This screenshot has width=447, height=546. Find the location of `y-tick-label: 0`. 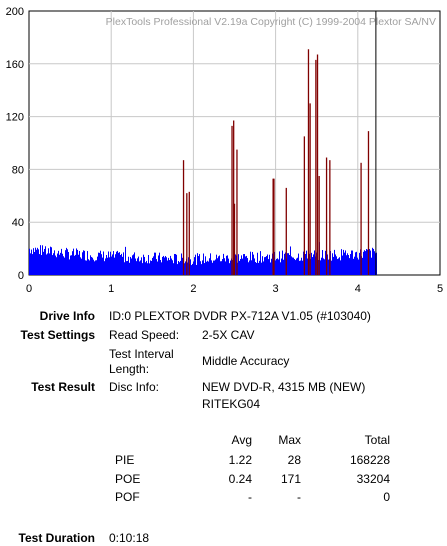

y-tick-label: 0 is located at coordinates (21, 276).